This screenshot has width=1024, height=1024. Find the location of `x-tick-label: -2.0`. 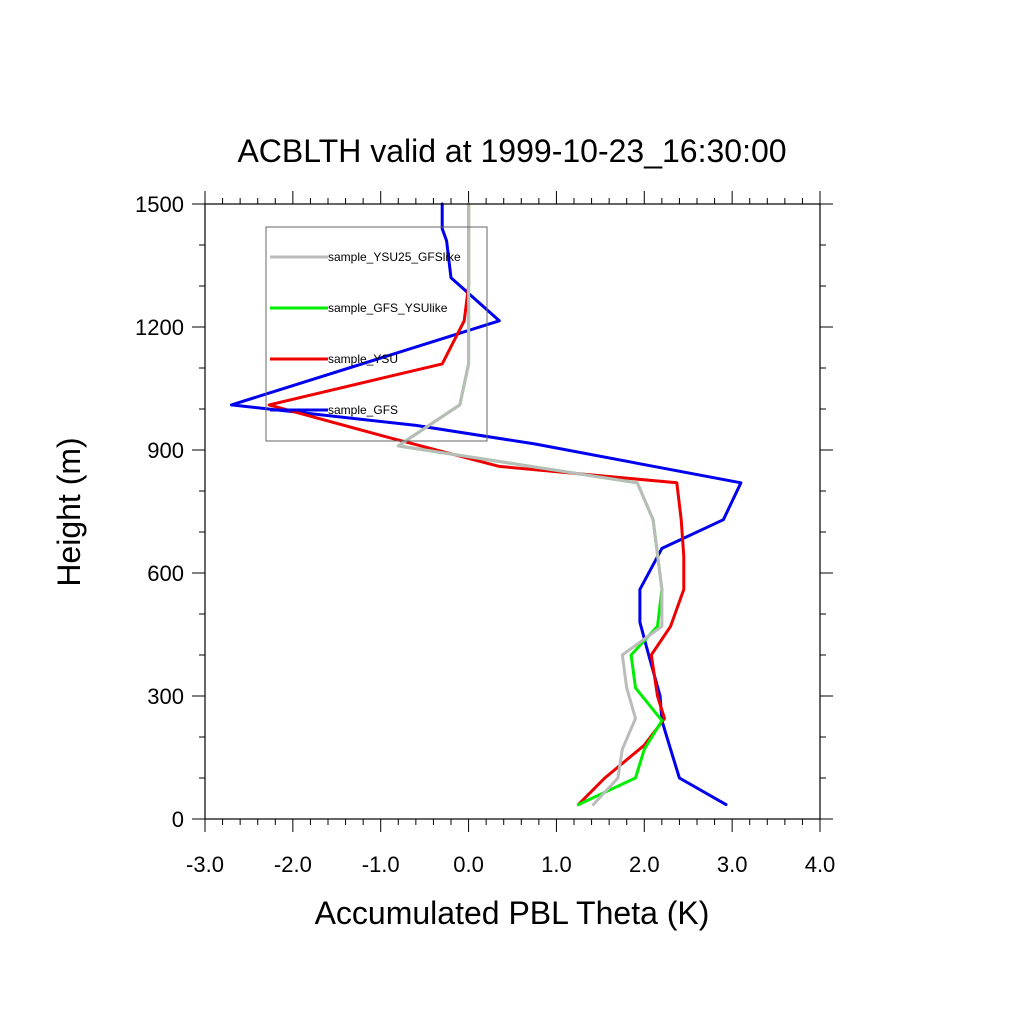

x-tick-label: -2.0 is located at coordinates (293, 864).